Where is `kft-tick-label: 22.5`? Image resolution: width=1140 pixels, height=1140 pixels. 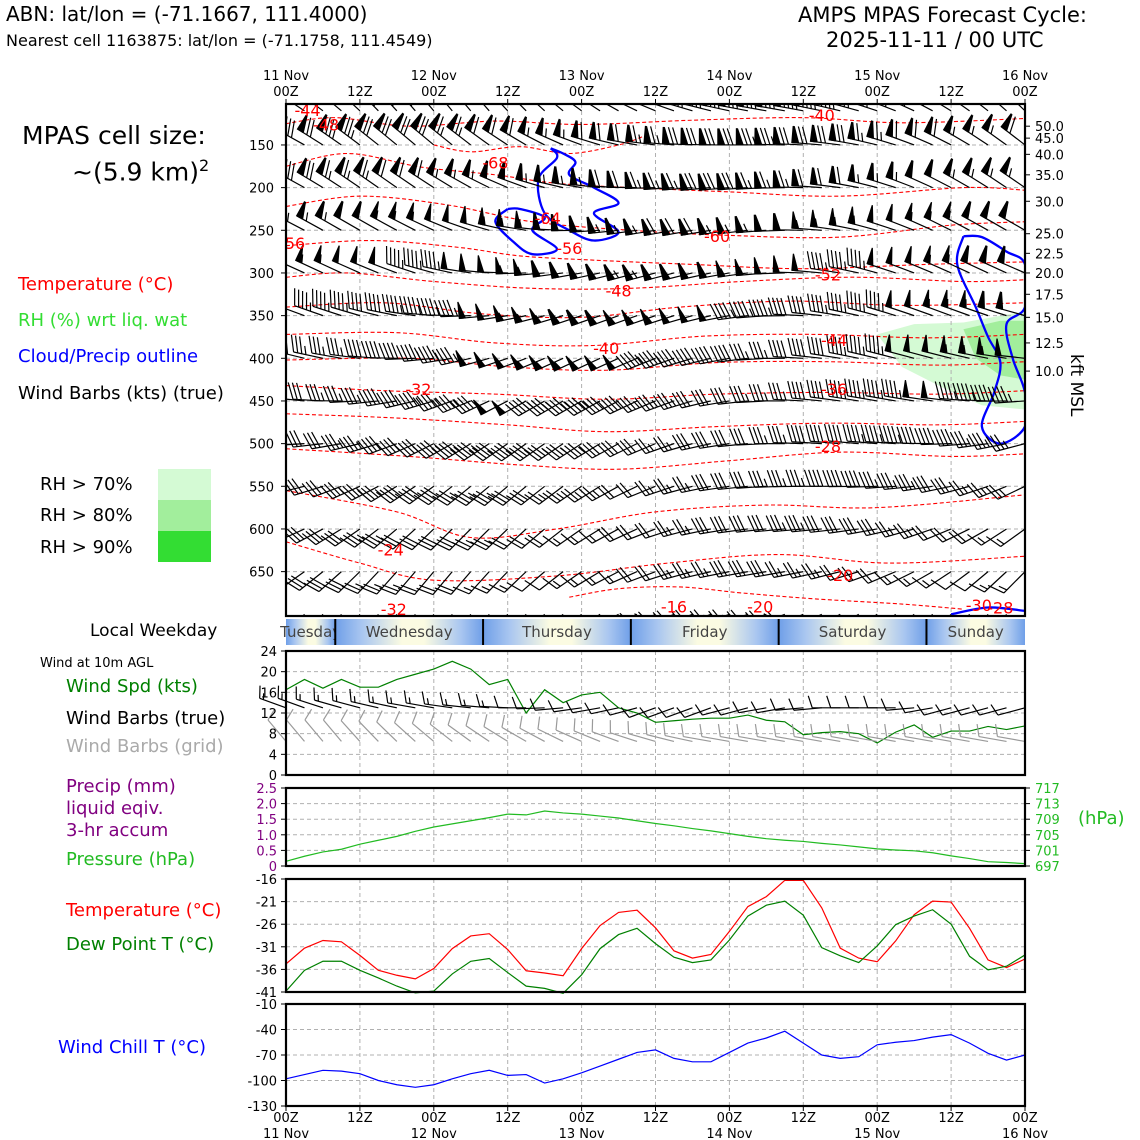
kft-tick-label: 22.5 is located at coordinates (1049, 254).